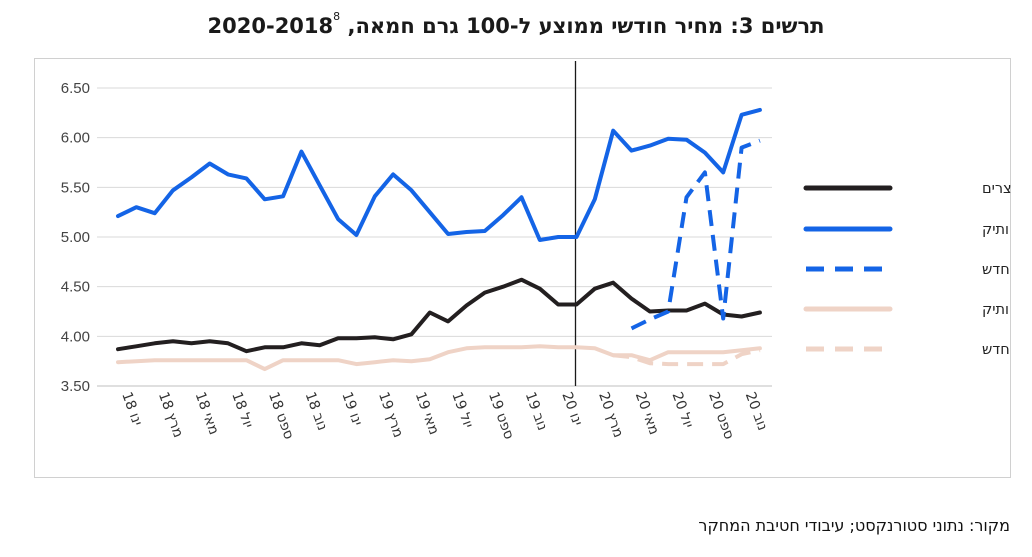 This screenshot has width=1032, height=557. I want to click on x-tick-label: ינו 20, so click(571, 409).